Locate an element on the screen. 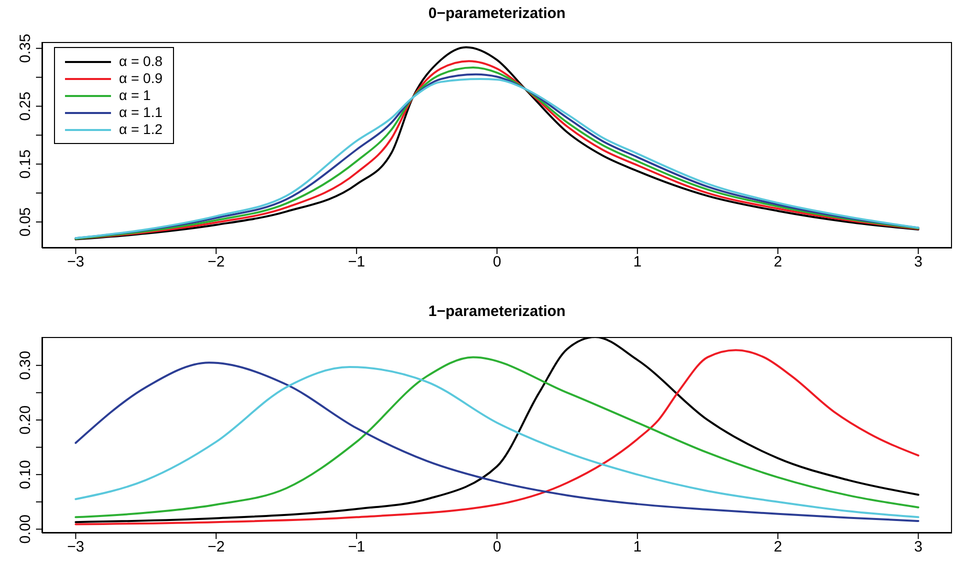 The image size is (962, 561). y-tick-label: 0.15 is located at coordinates (25, 164).